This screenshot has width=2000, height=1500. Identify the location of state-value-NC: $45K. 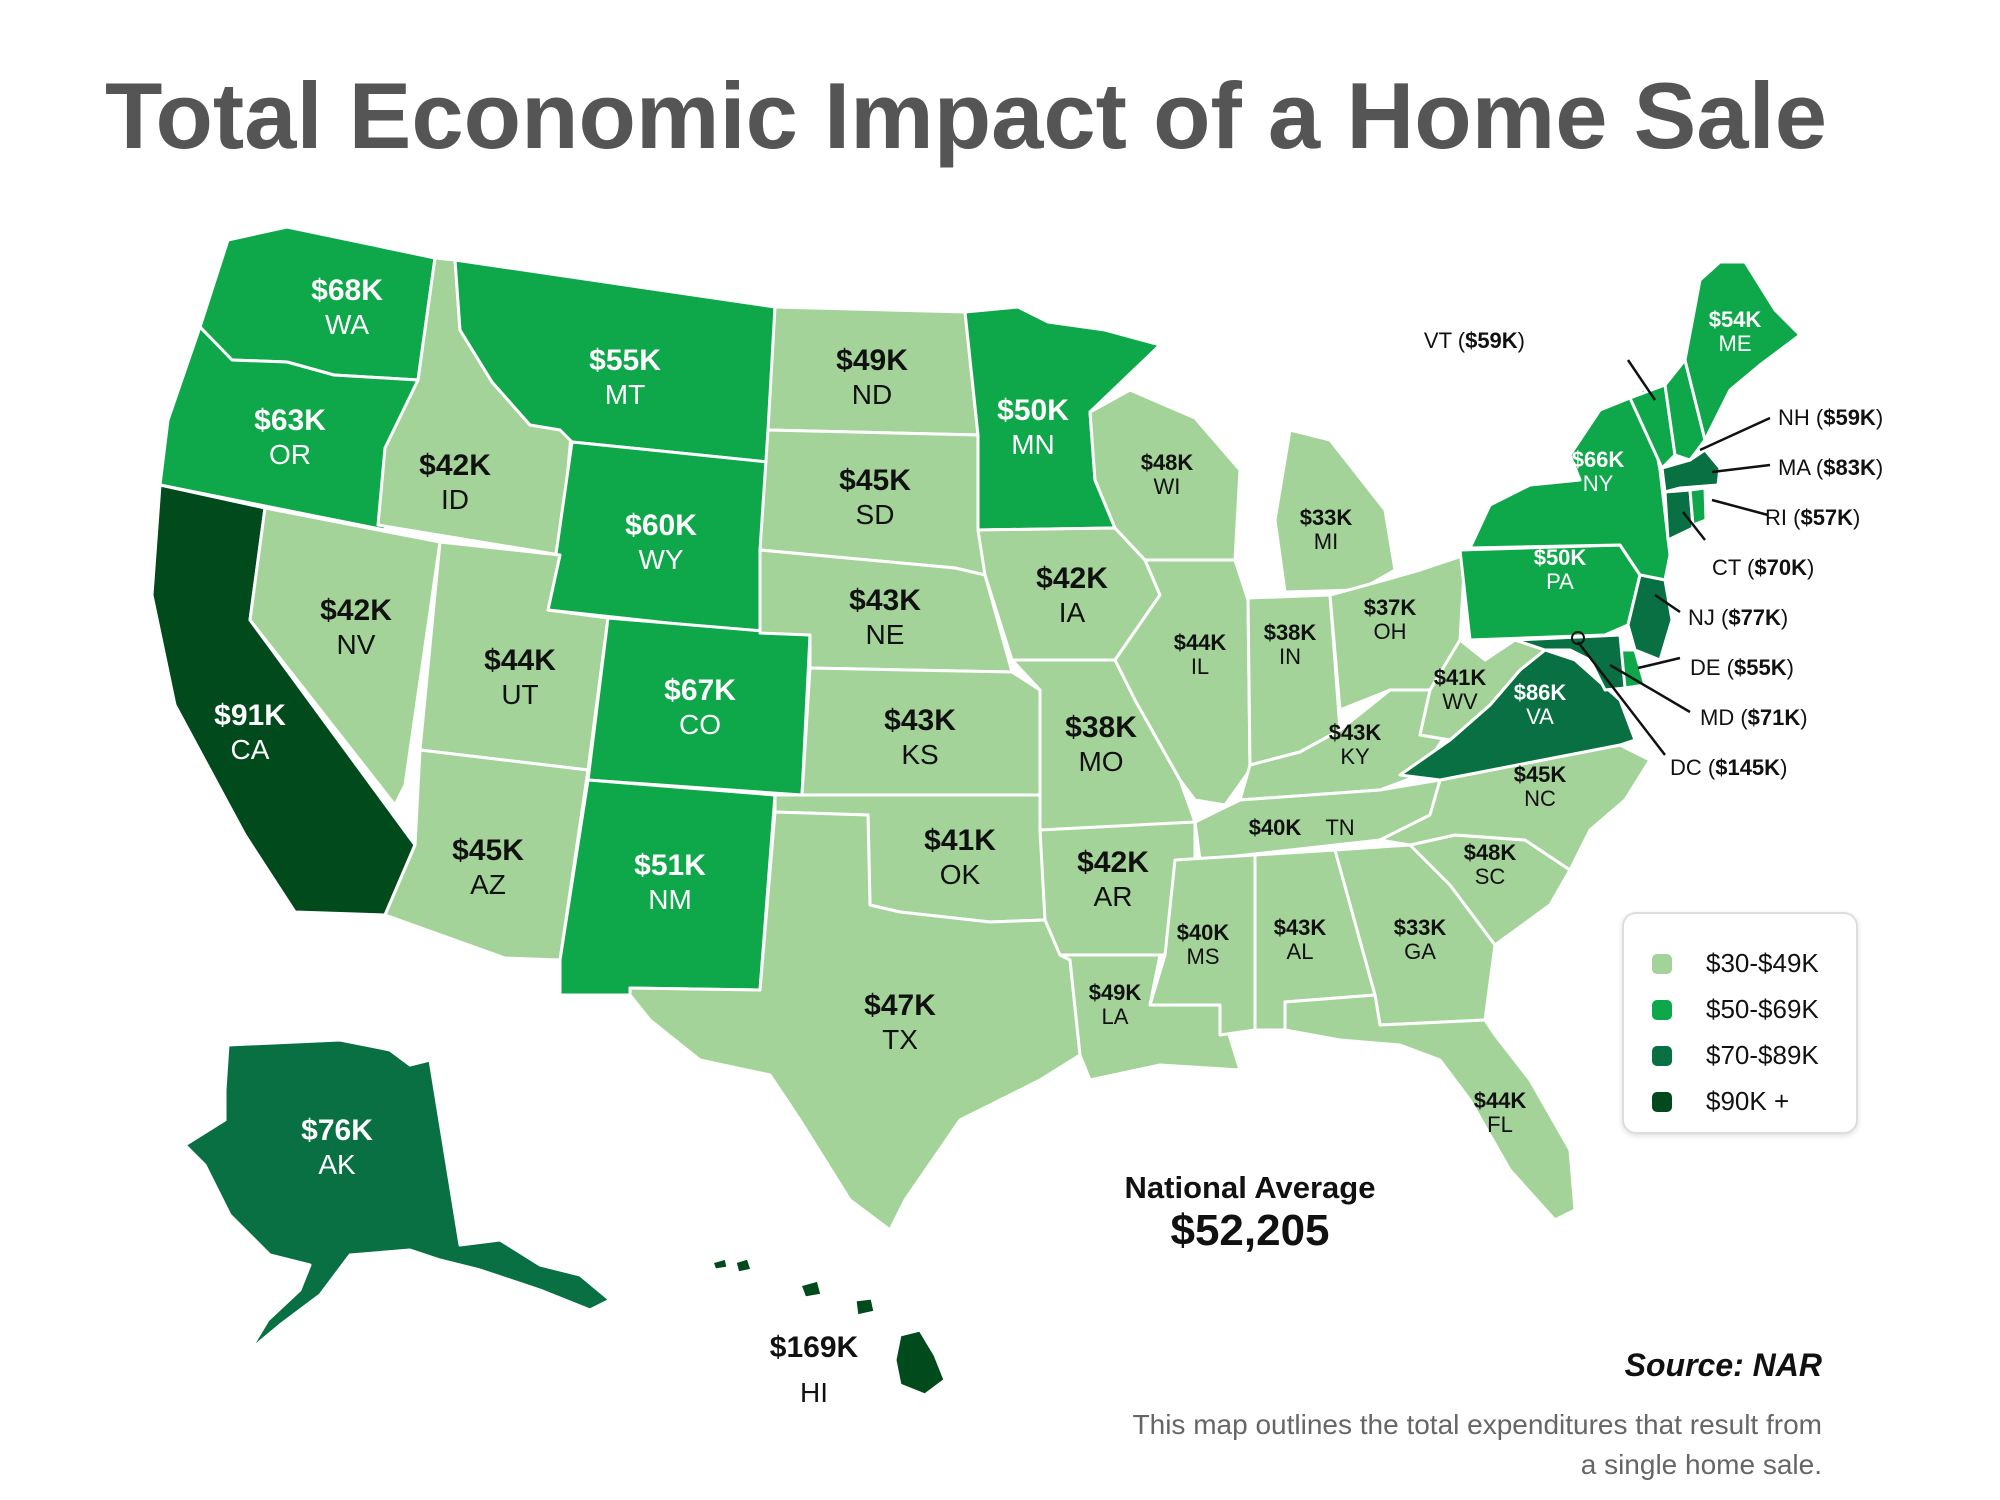
(1540, 774).